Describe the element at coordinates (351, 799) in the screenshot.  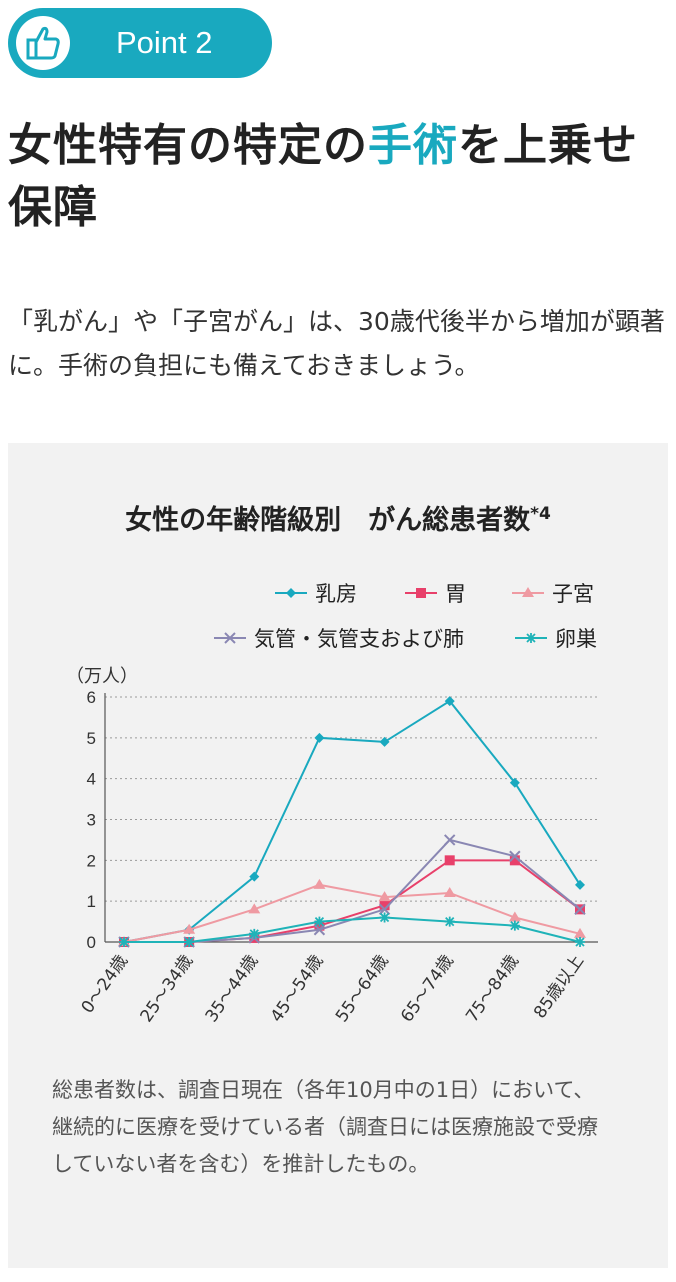
I see `chart-grid` at that location.